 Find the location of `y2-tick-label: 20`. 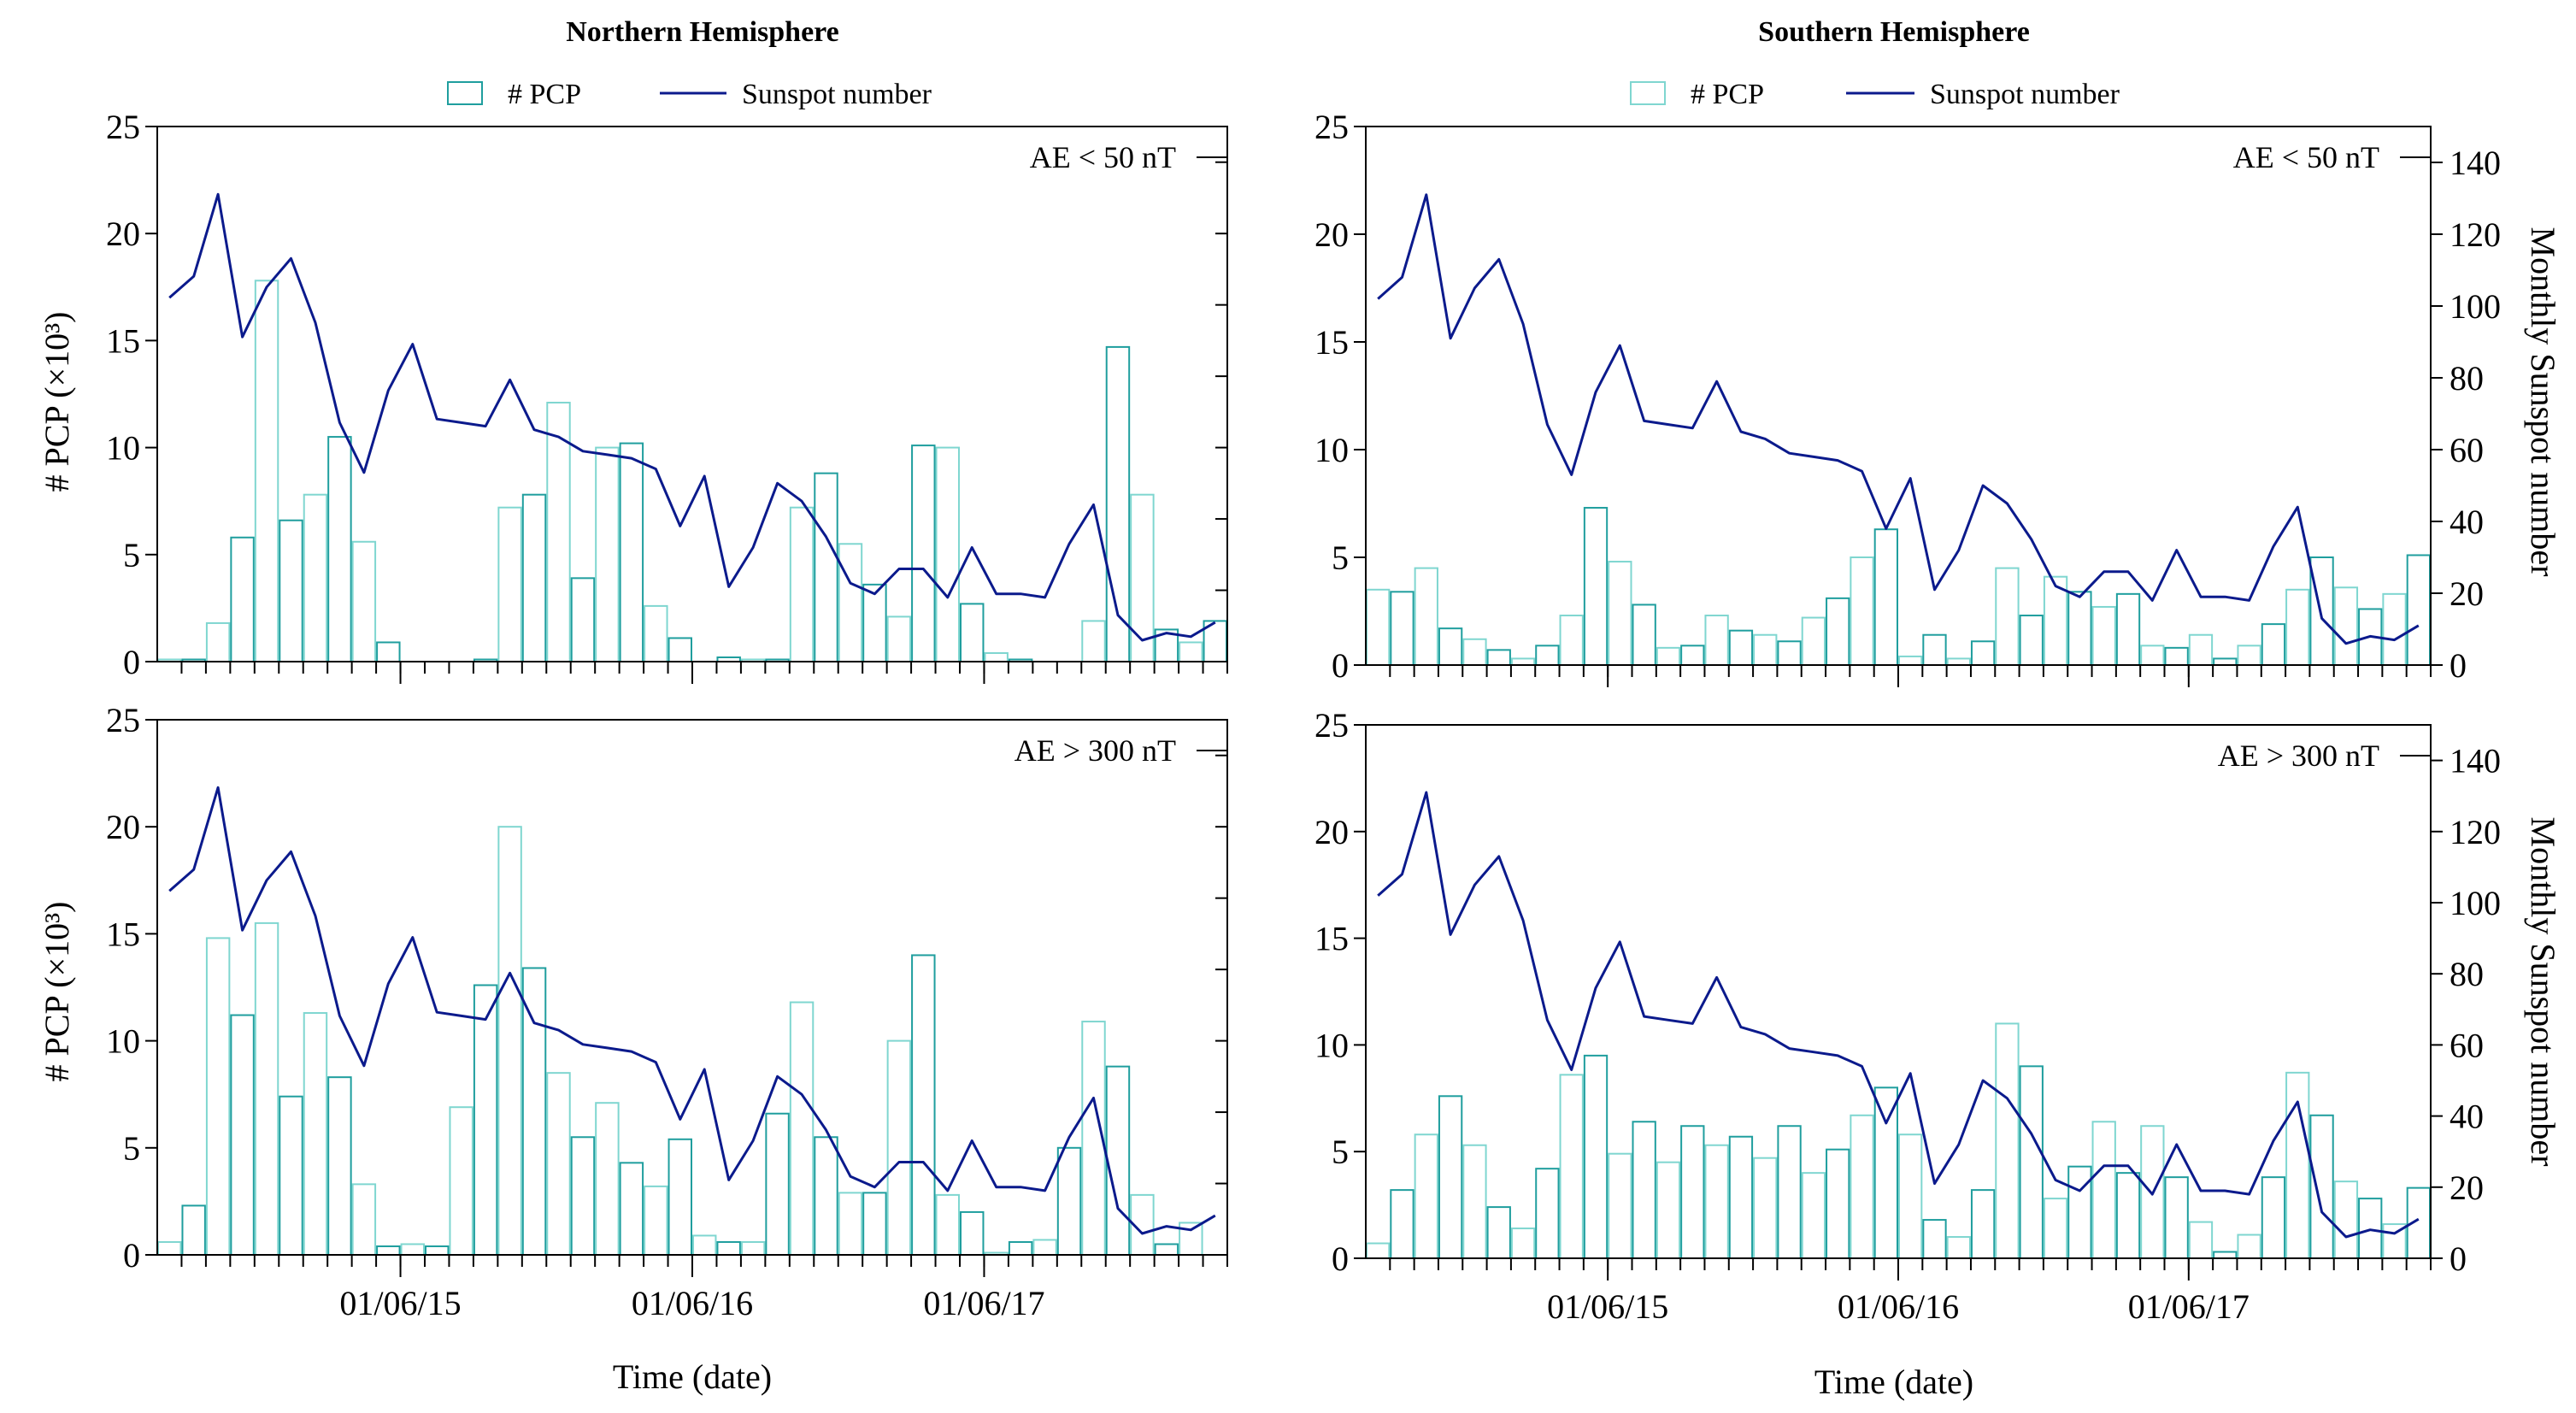

y2-tick-label: 20 is located at coordinates (2467, 1188).